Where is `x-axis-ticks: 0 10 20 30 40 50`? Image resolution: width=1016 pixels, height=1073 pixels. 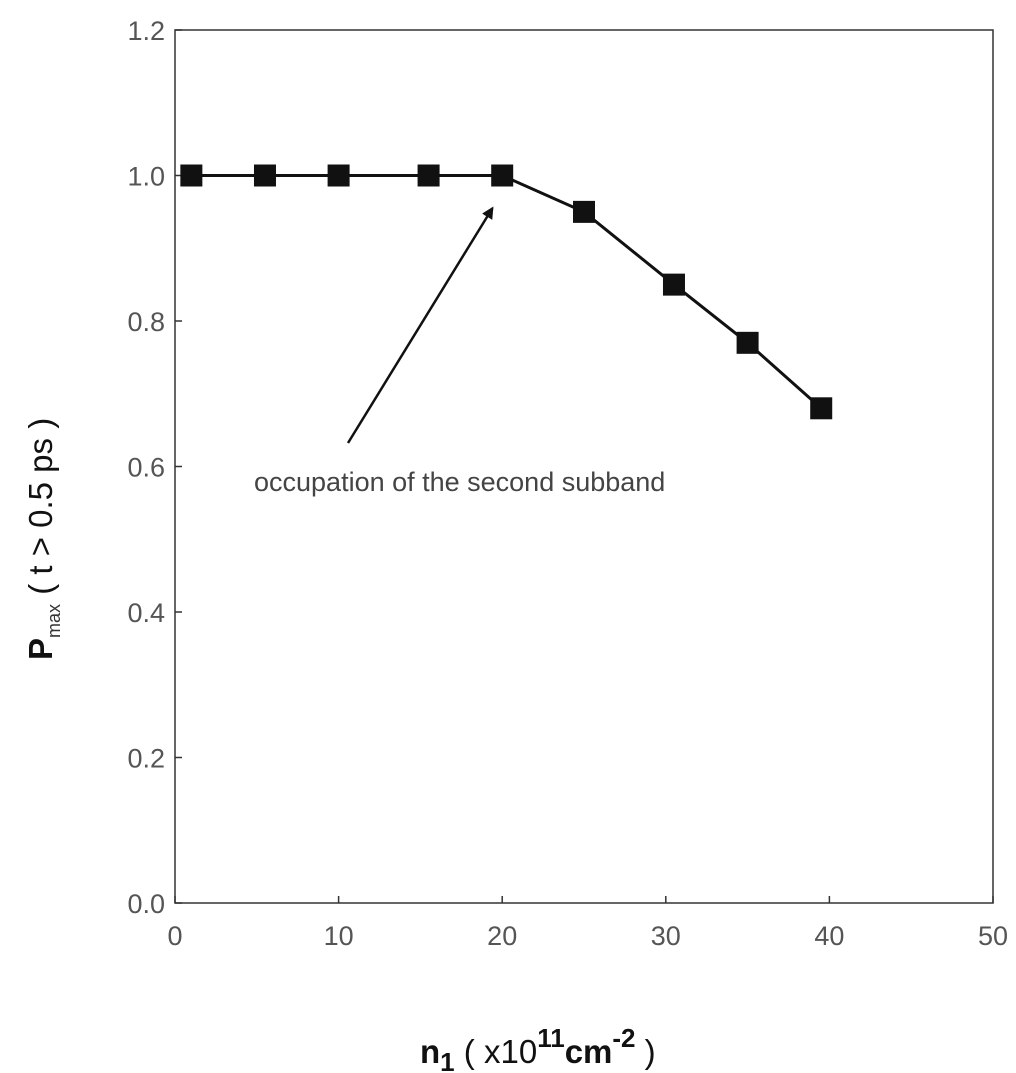
x-axis-ticks: 0 10 20 30 40 50 is located at coordinates (587, 923).